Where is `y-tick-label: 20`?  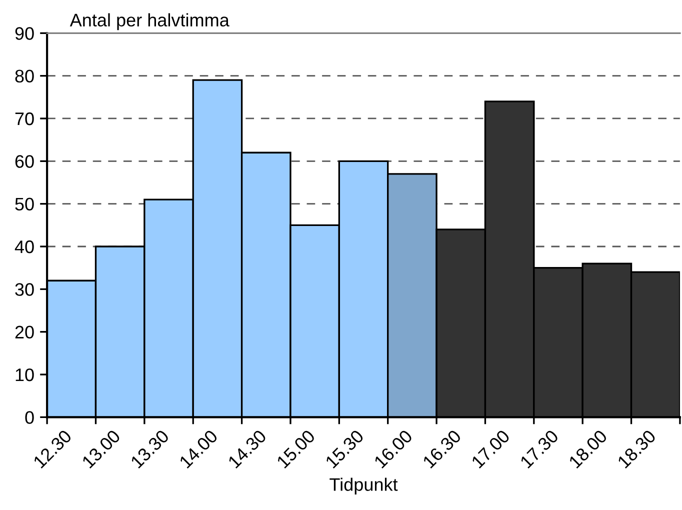
y-tick-label: 20 is located at coordinates (24, 332).